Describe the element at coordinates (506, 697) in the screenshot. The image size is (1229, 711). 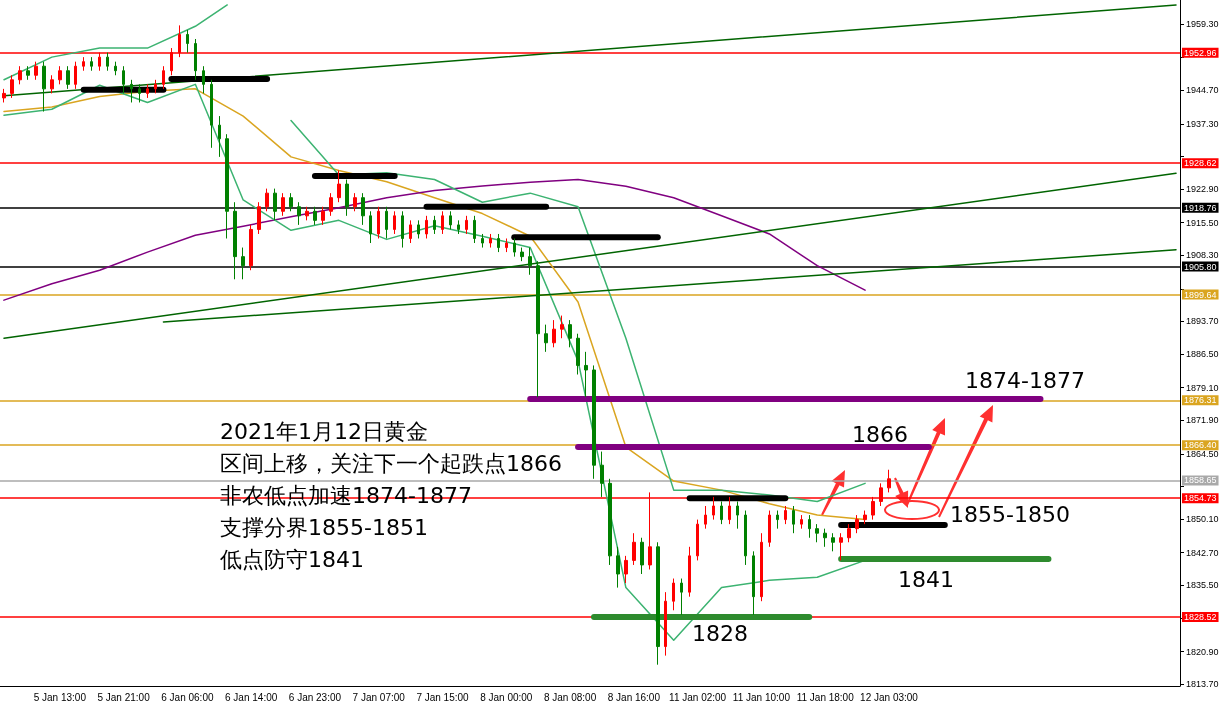
I see `x-tick-label: 8 Jan 00:00` at that location.